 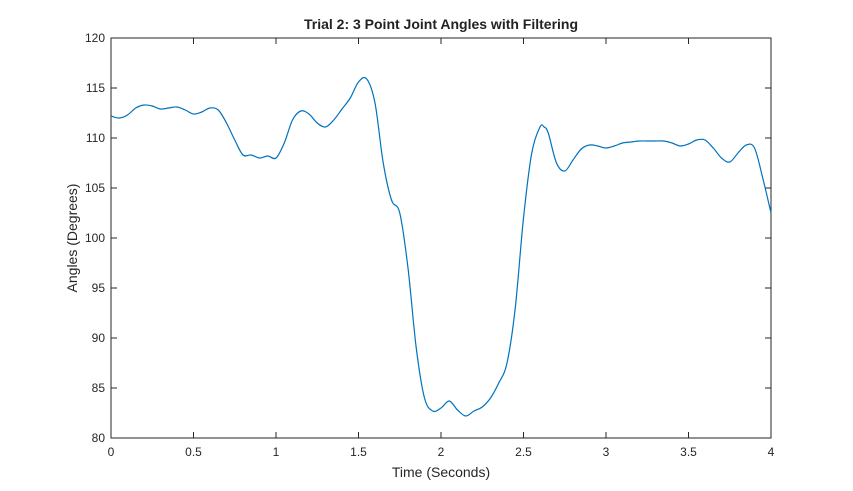 I want to click on y-tick-label: 85, so click(x=99, y=388).